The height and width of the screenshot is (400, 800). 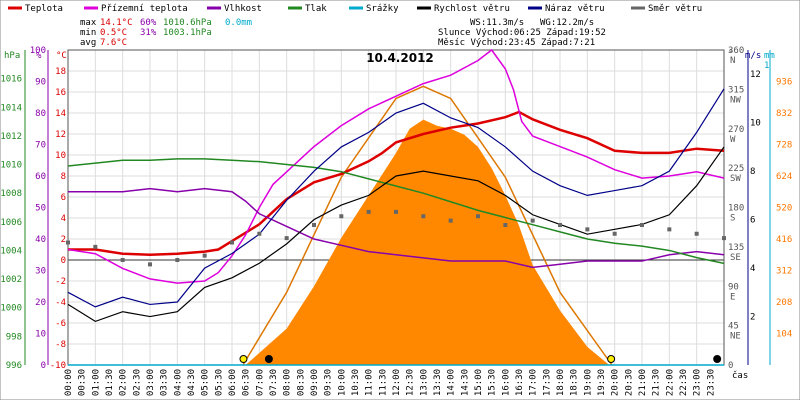 What do you see at coordinates (732, 297) in the screenshot?
I see `axis-tick-compass: E` at bounding box center [732, 297].